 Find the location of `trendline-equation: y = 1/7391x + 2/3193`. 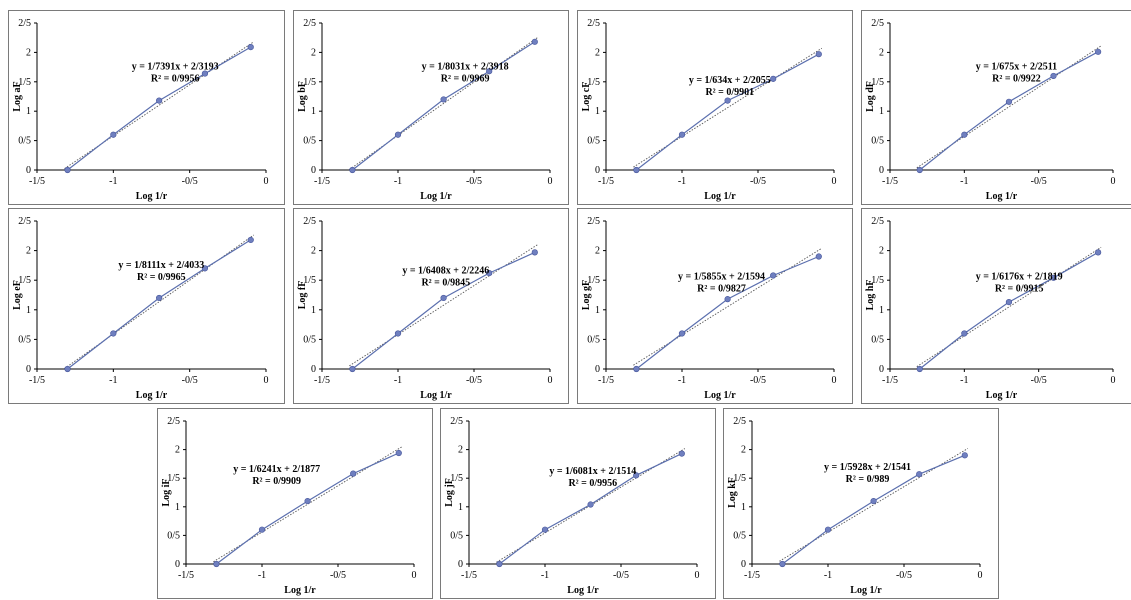

trendline-equation: y = 1/7391x + 2/3193 is located at coordinates (175, 67).